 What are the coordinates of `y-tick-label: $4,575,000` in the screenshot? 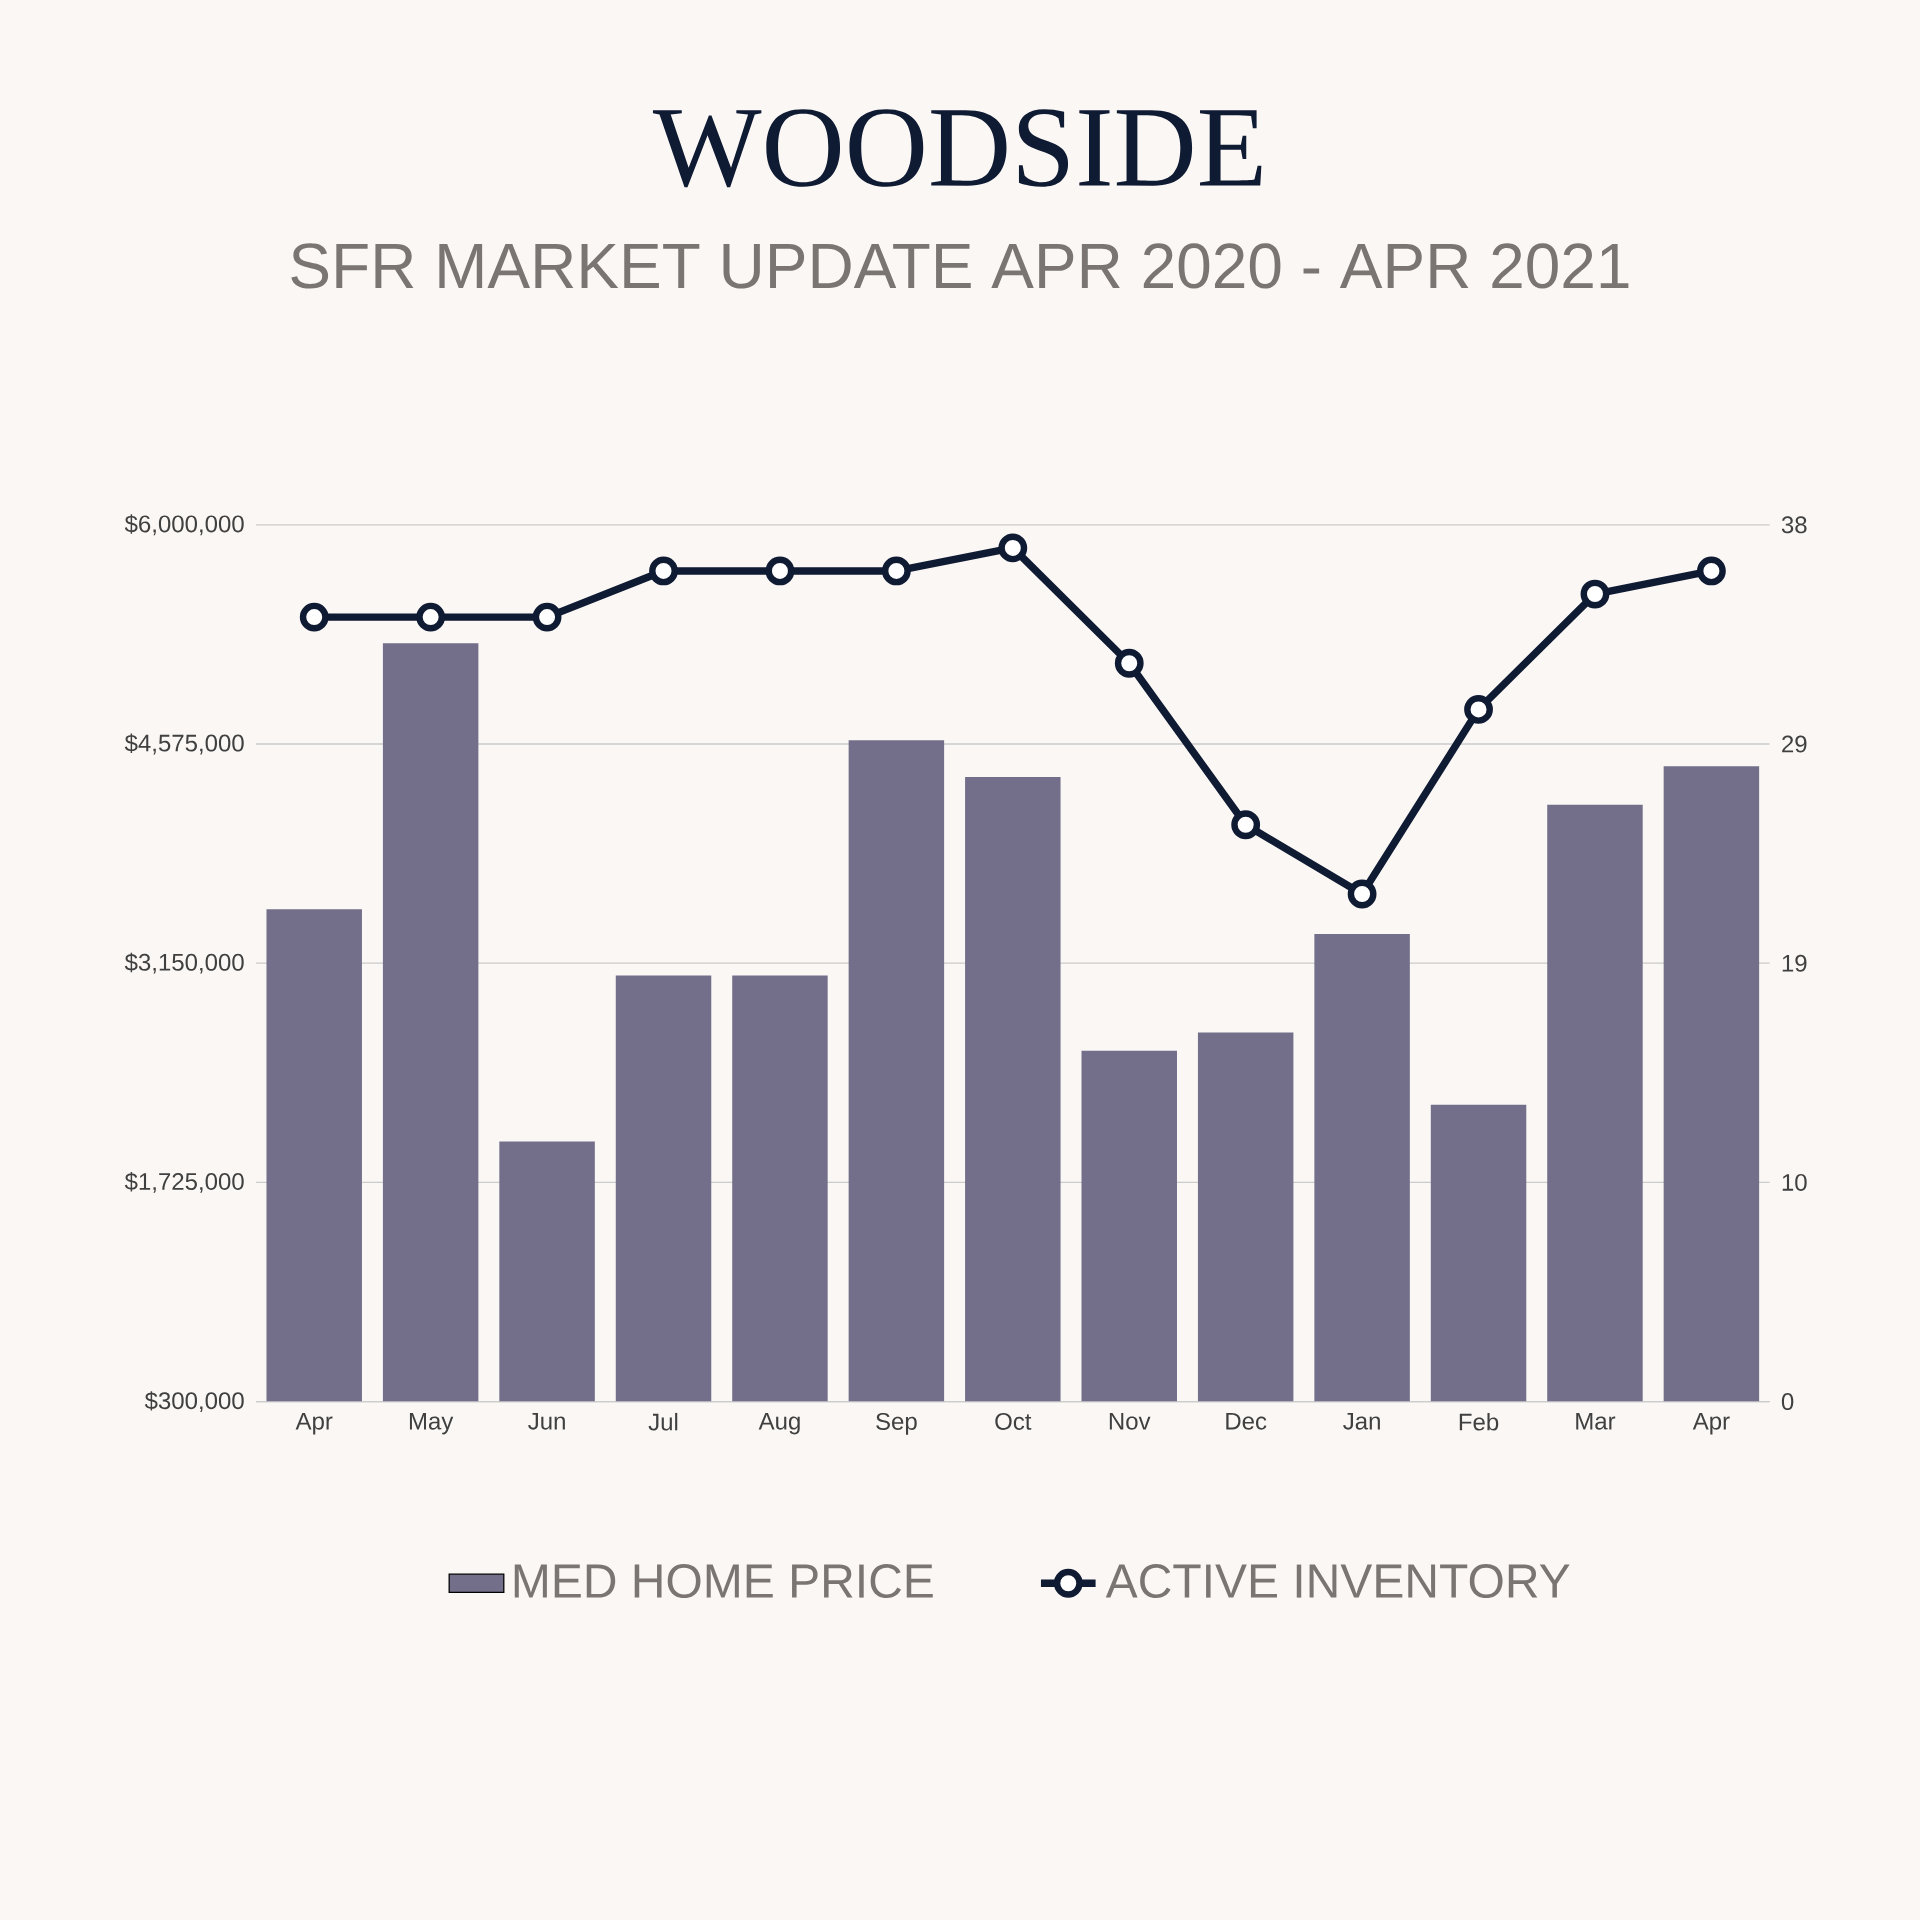 It's located at (184, 744).